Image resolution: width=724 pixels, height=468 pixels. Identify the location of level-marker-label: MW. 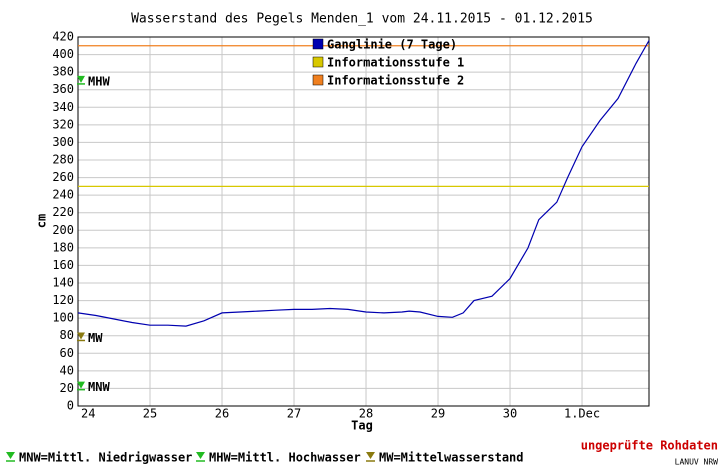
(95, 338).